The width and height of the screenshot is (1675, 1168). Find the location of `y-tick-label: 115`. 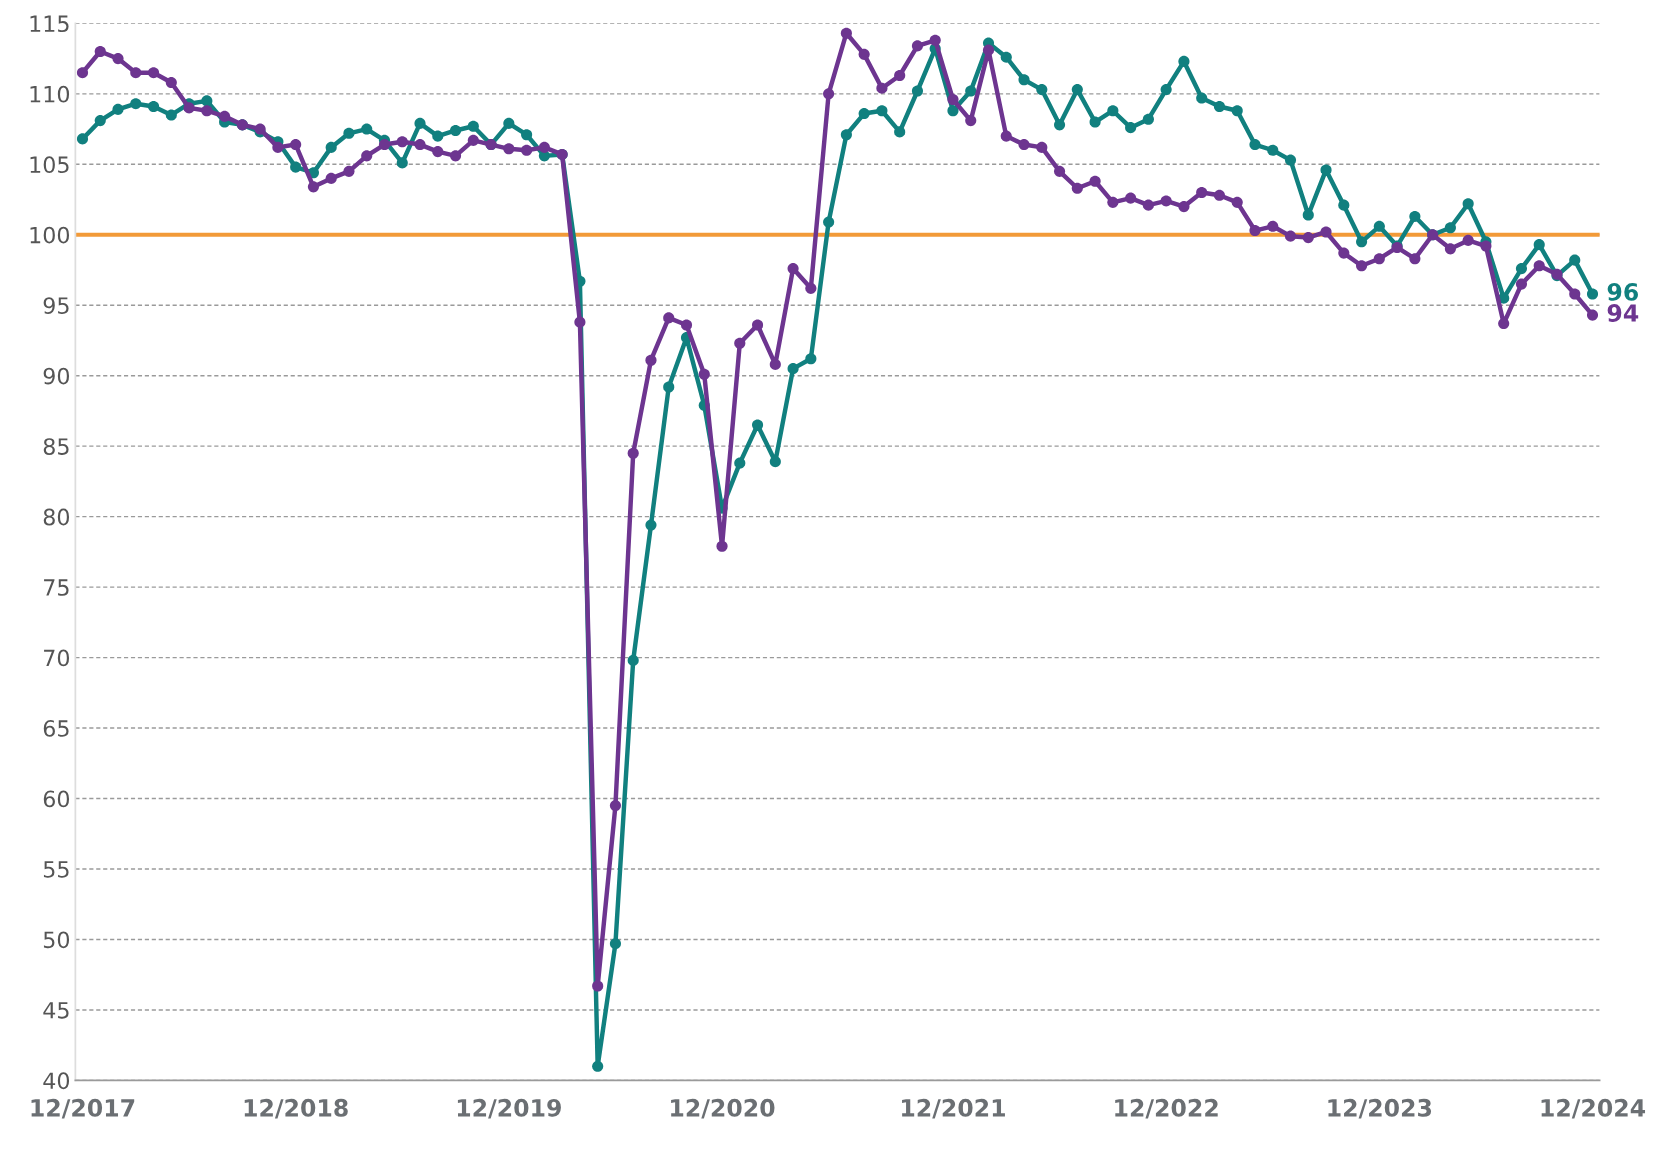

y-tick-label: 115 is located at coordinates (49, 24).